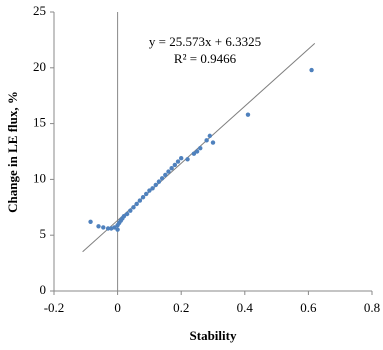  What do you see at coordinates (54, 307) in the screenshot?
I see `x-tick-label: -0.2` at bounding box center [54, 307].